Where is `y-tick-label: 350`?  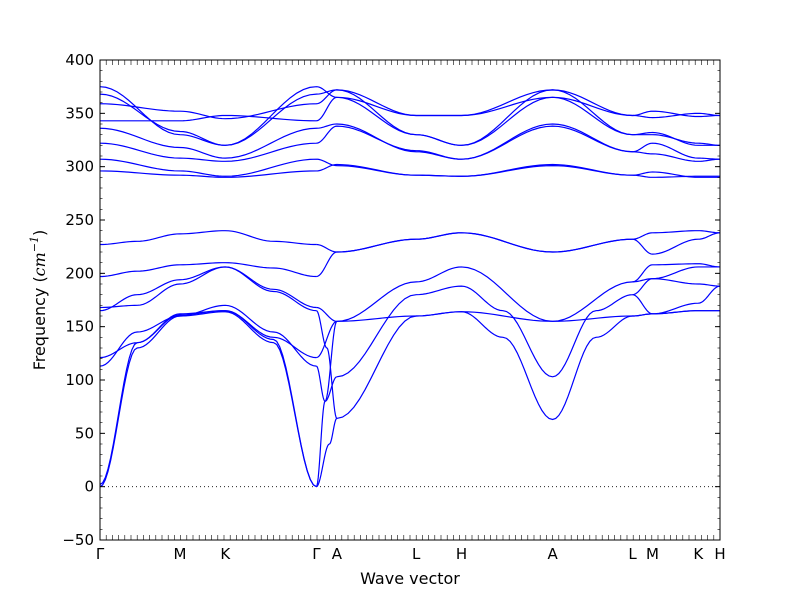
y-tick-label: 350 is located at coordinates (79, 113).